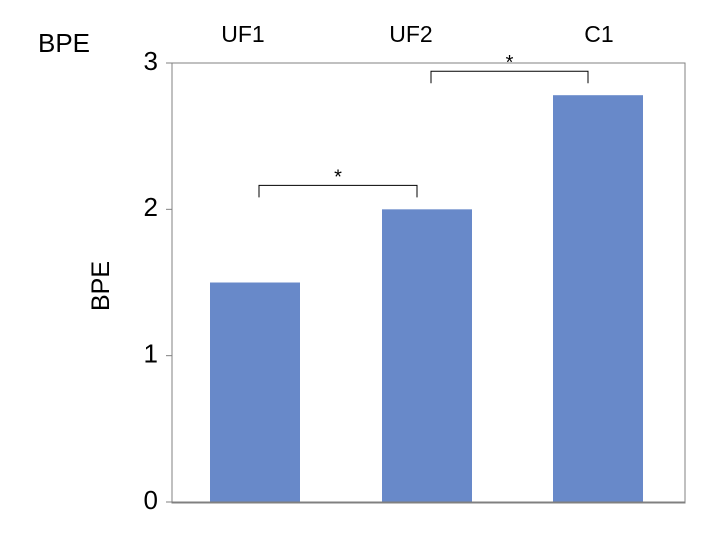  What do you see at coordinates (64, 43) in the screenshot?
I see `chart-title: BPE` at bounding box center [64, 43].